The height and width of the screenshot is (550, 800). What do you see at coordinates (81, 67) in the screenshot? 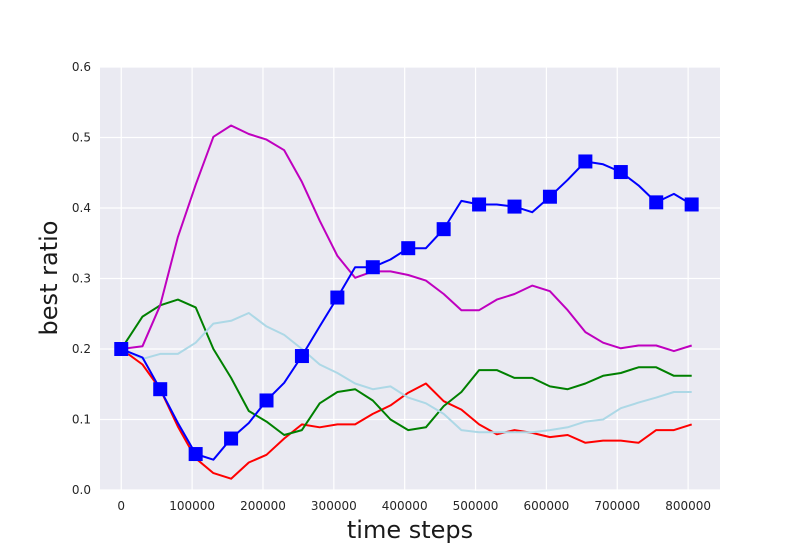
I see `y-tick-label: 0.6` at bounding box center [81, 67].